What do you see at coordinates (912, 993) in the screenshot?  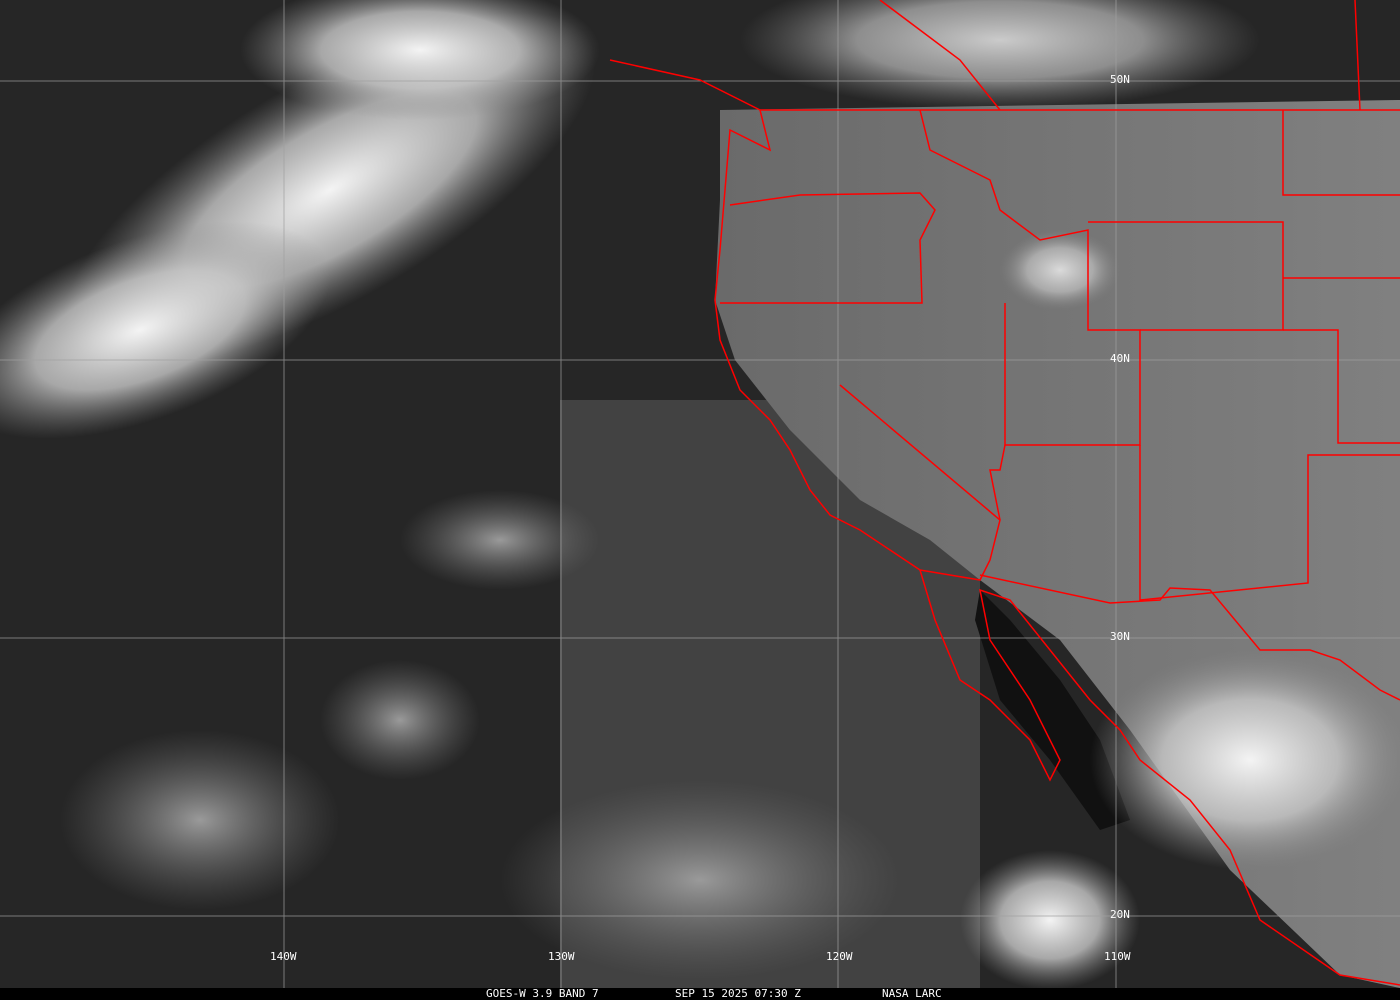 I see `source-label: NASA LARC` at bounding box center [912, 993].